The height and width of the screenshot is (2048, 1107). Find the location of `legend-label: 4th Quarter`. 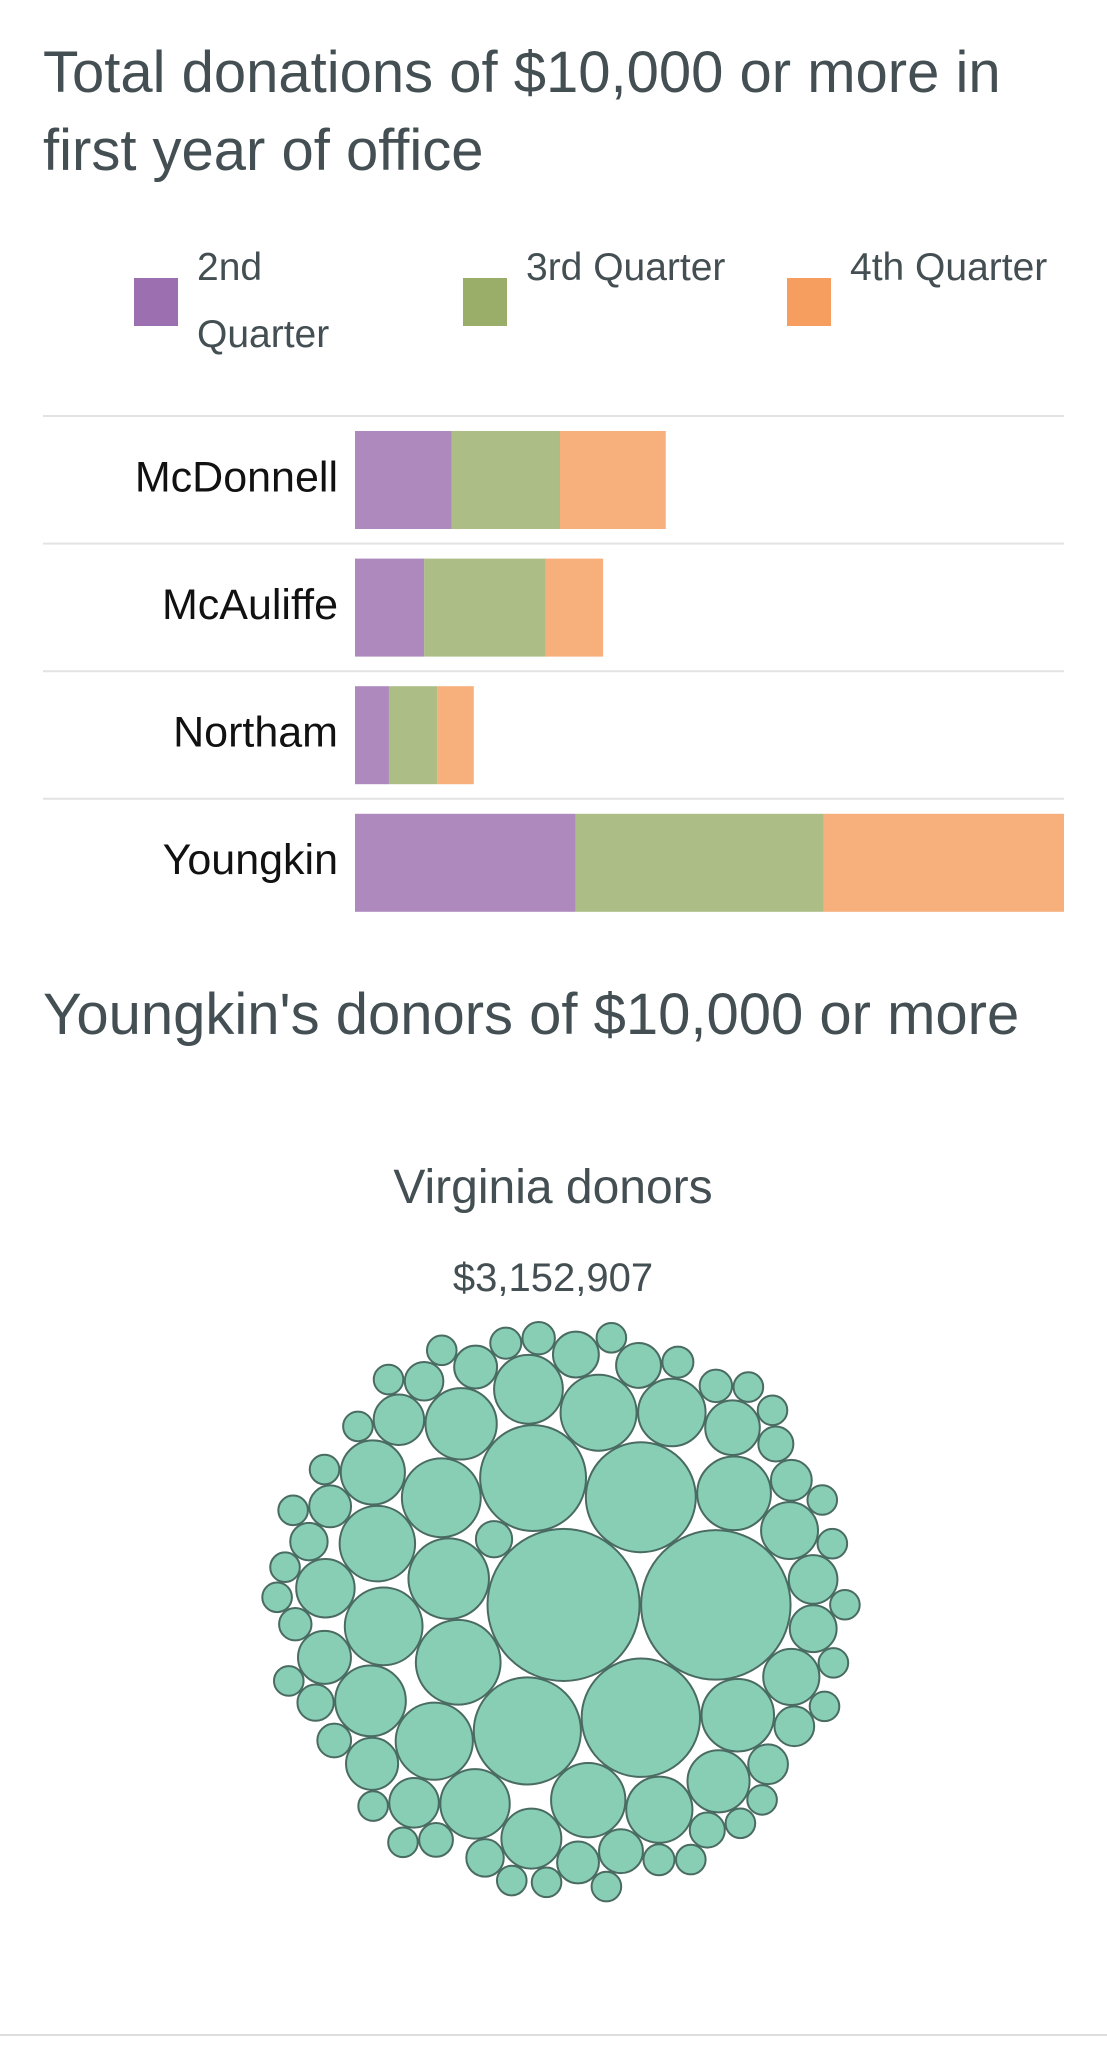

legend-label: 4th Quarter is located at coordinates (948, 267).